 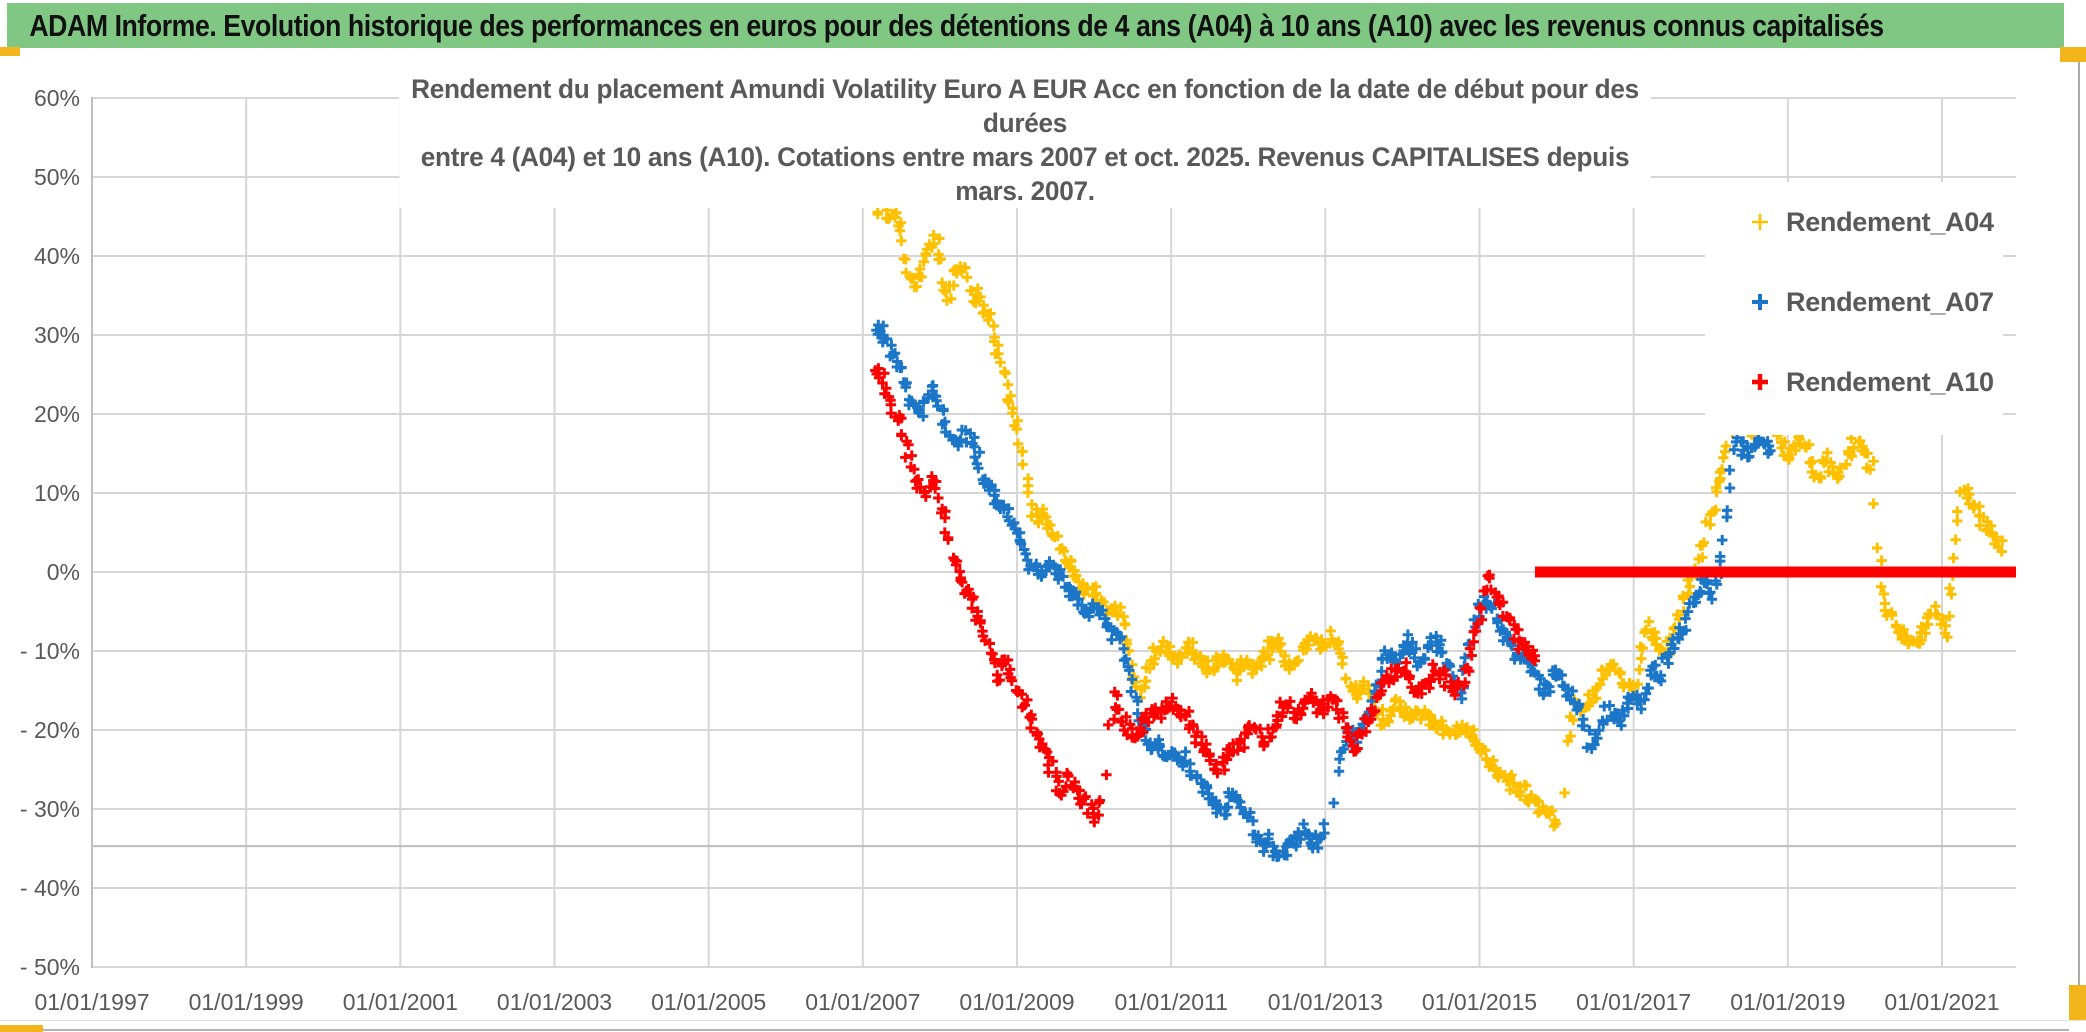 I want to click on y-axis-tick-label: - 10%, so click(x=50, y=651).